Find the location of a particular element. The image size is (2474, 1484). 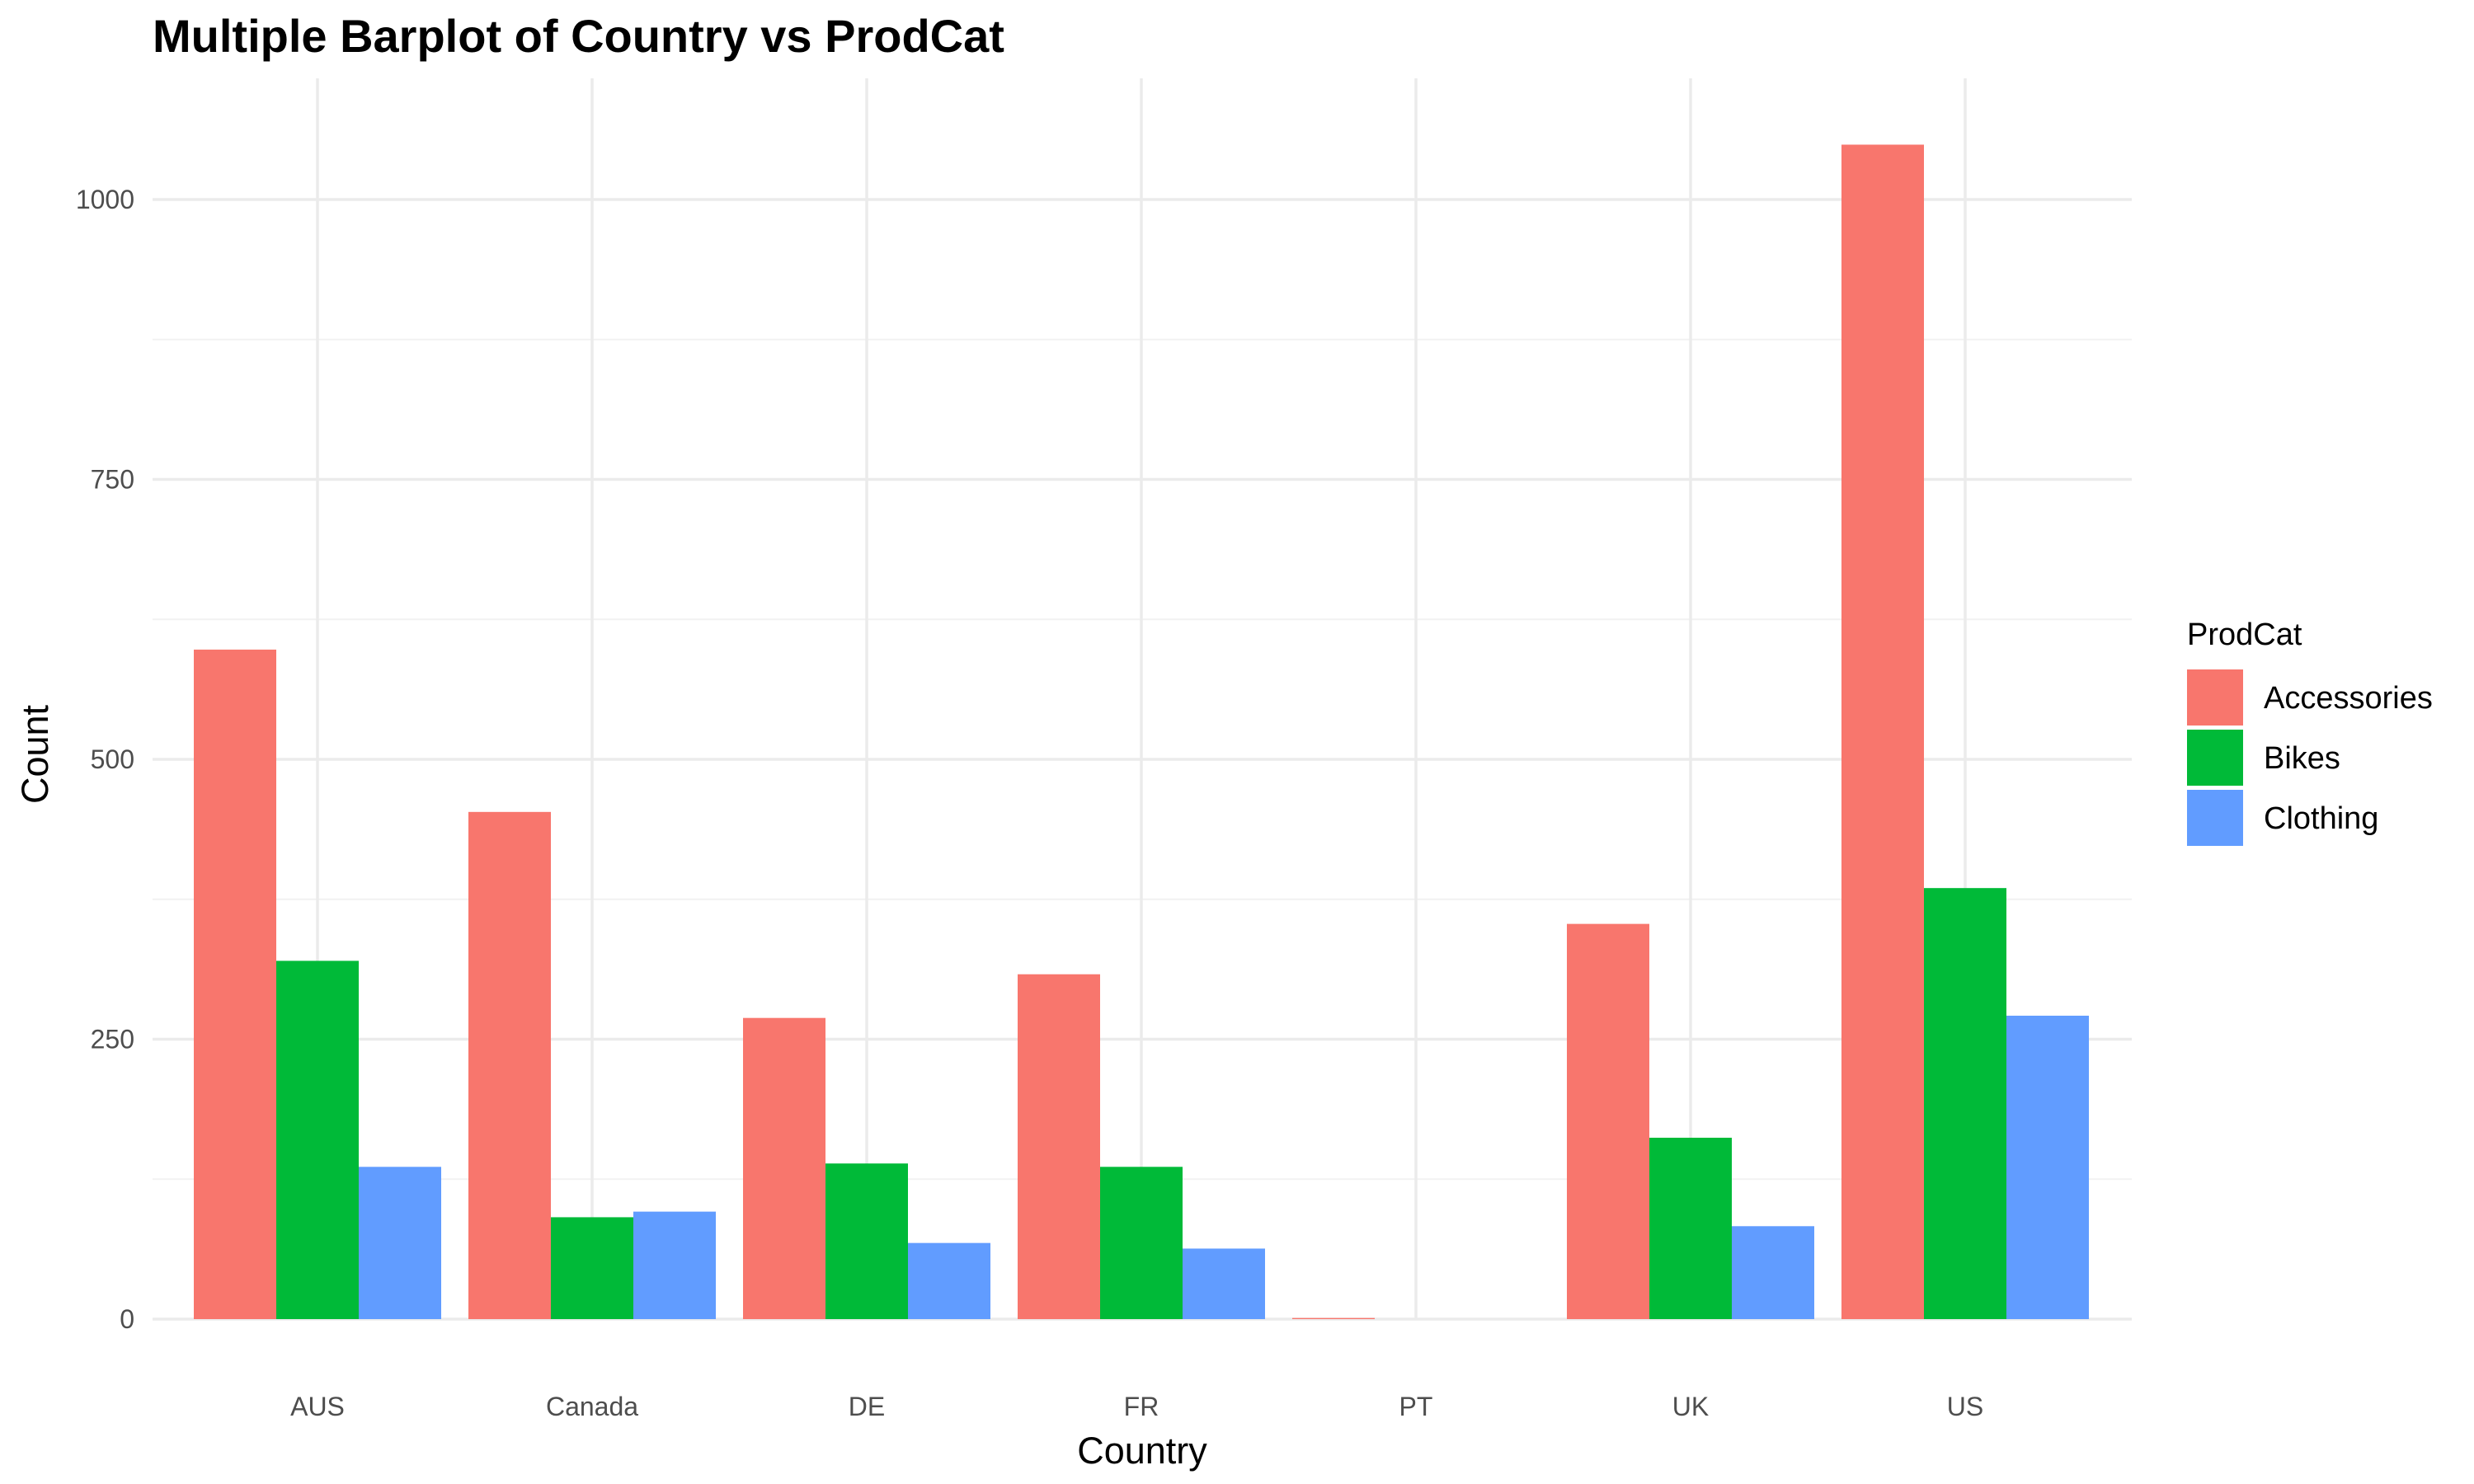

bar-us-accessories is located at coordinates (1882, 731).